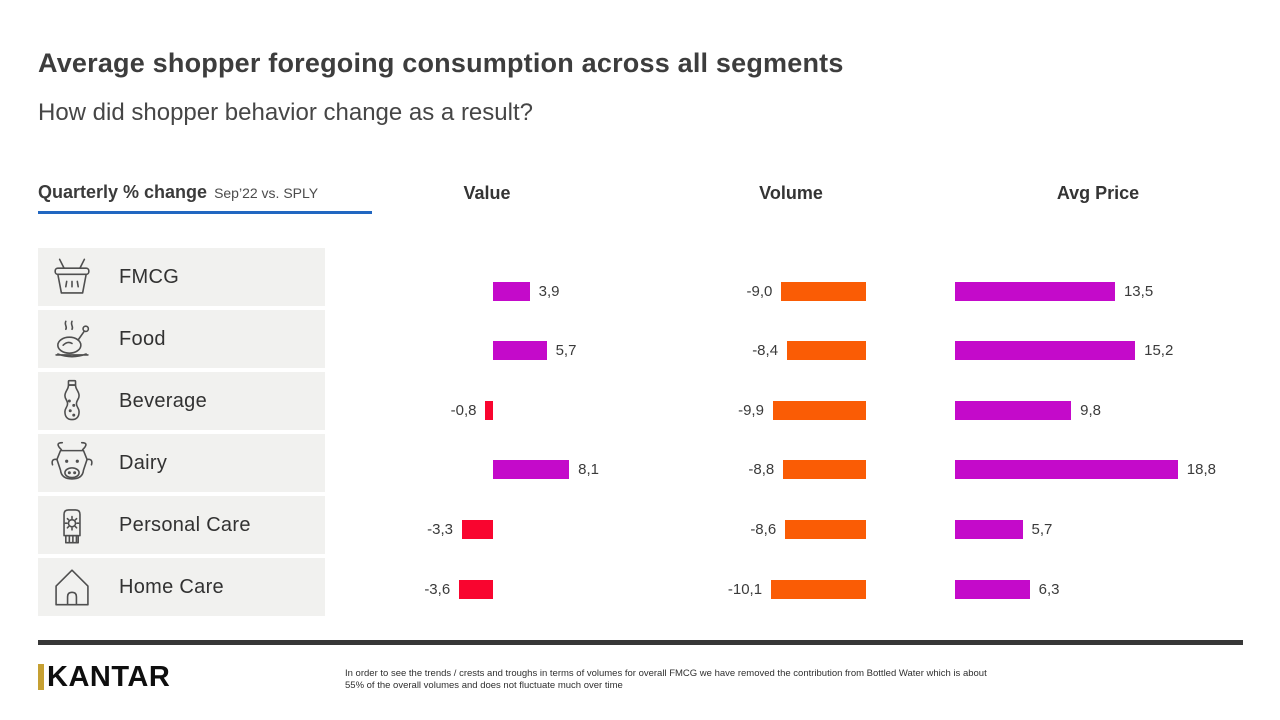  I want to click on metric-sublabel: Sep’22 vs. SPLY, so click(266, 193).